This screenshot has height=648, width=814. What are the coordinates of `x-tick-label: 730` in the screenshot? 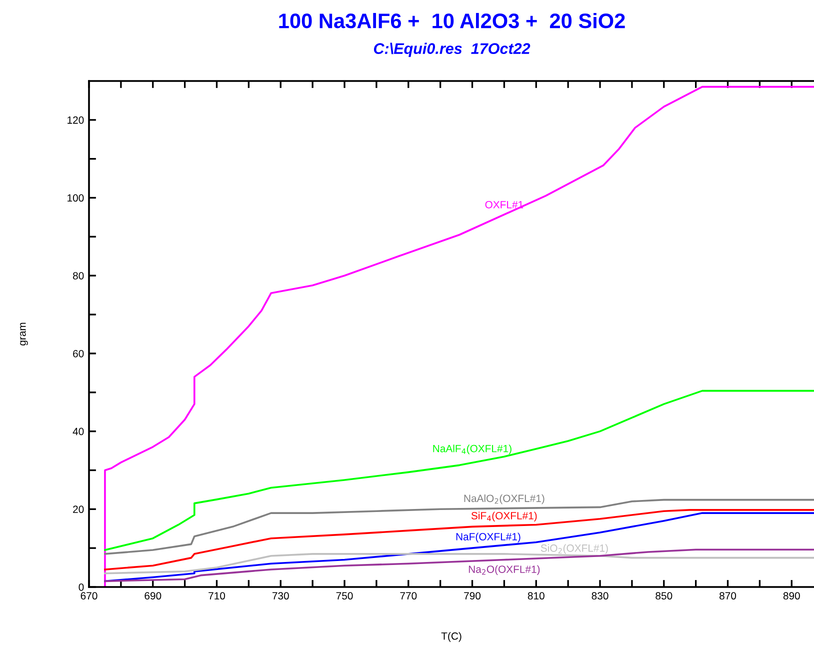 It's located at (280, 596).